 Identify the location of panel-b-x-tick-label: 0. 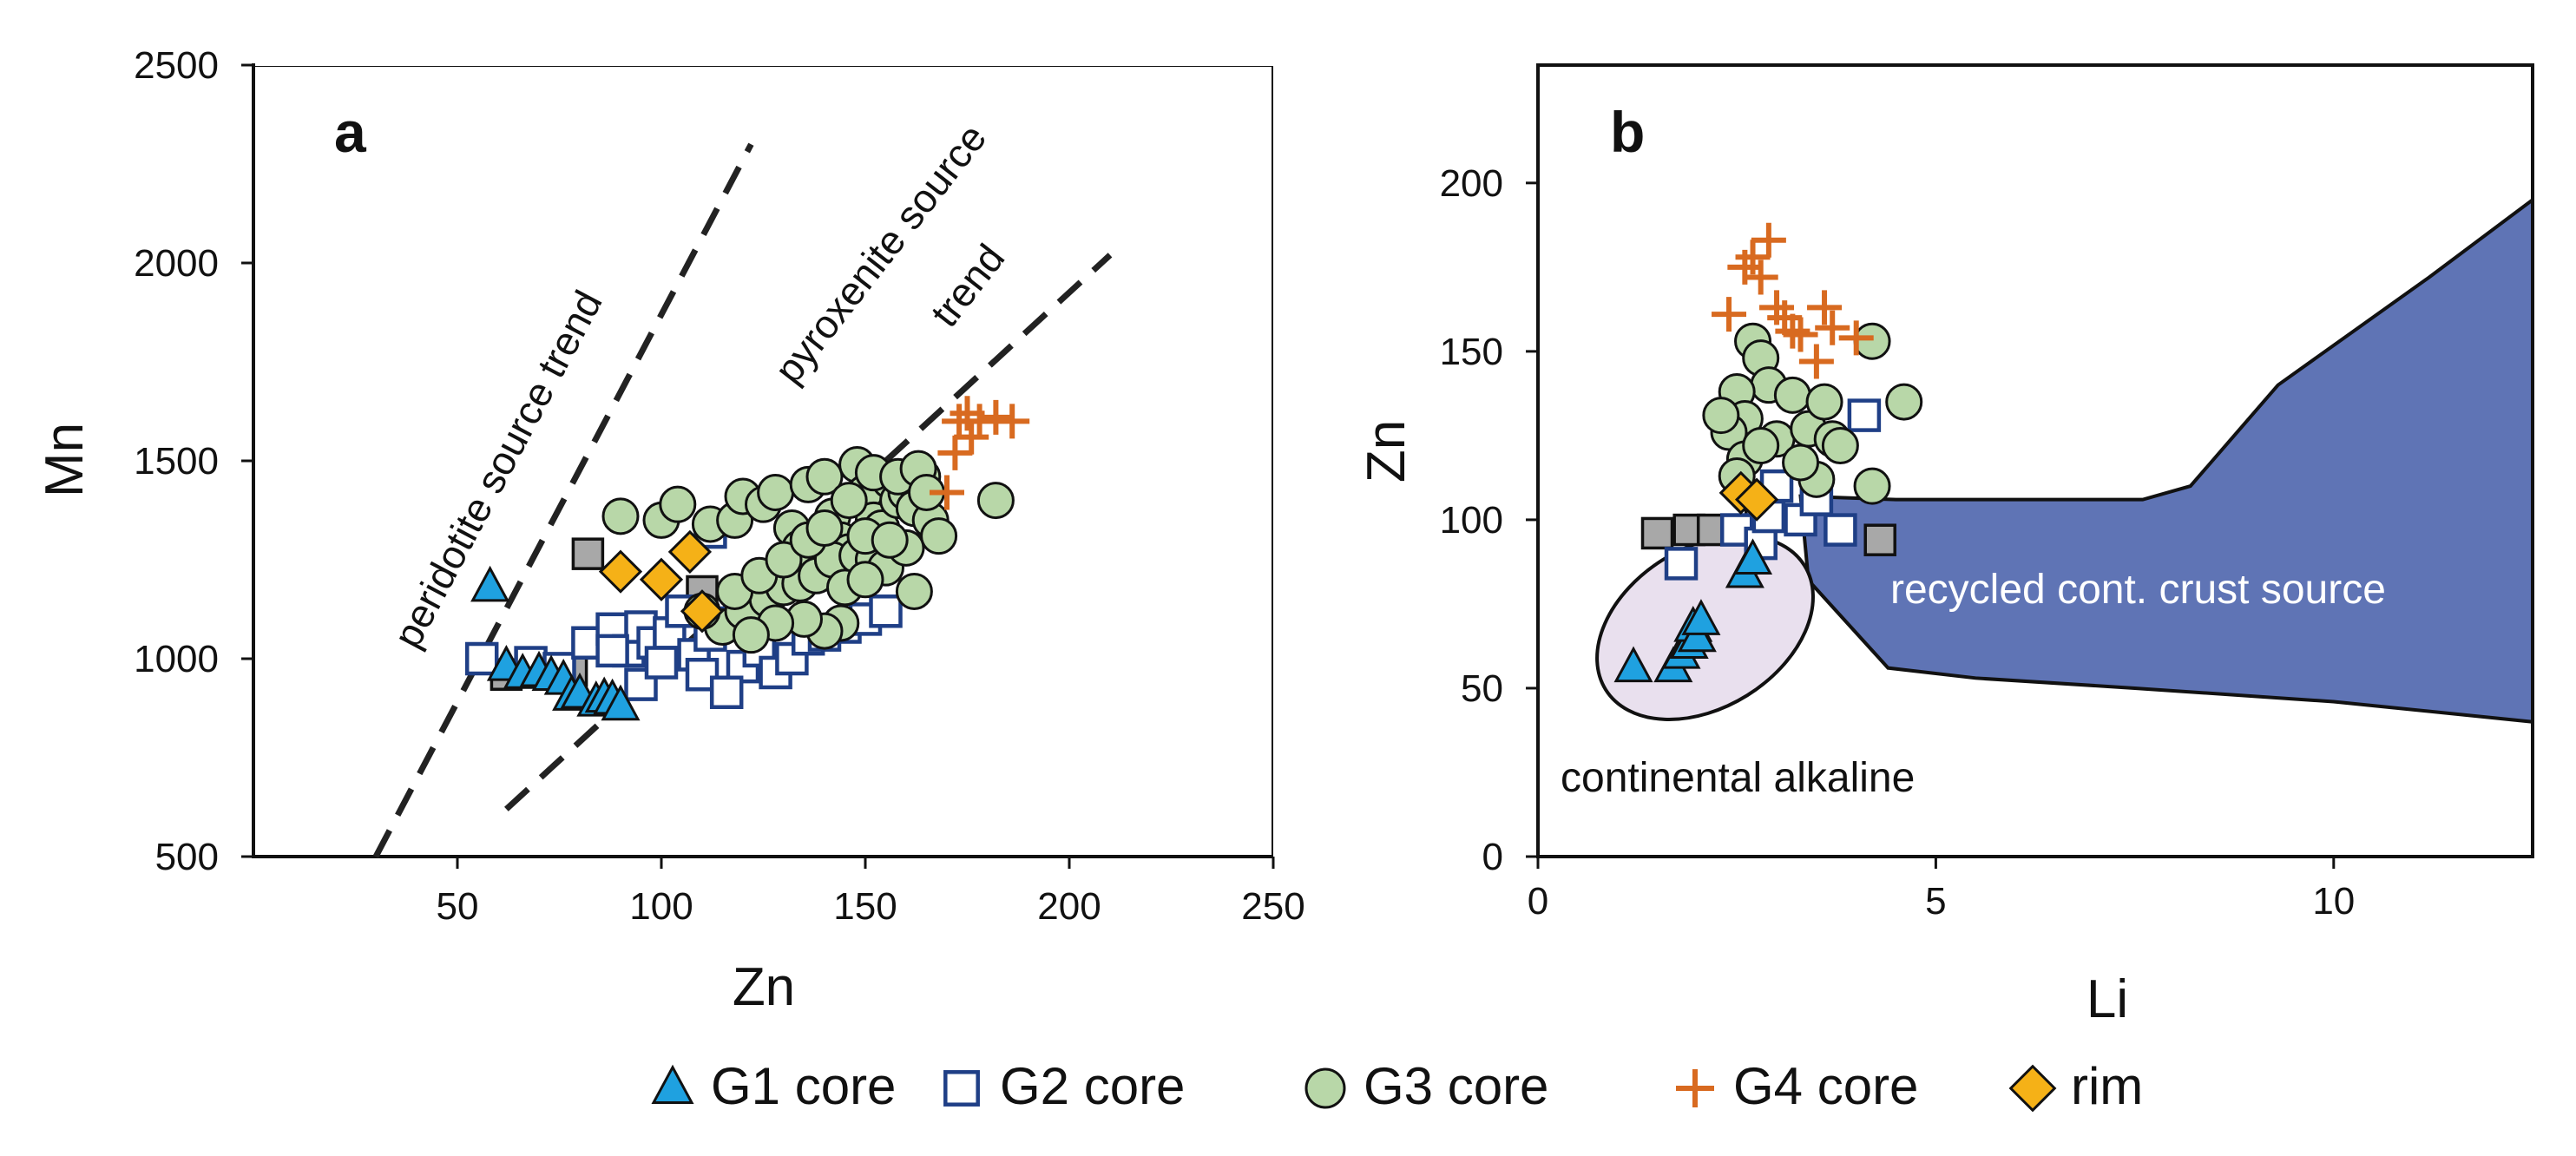
(1538, 901).